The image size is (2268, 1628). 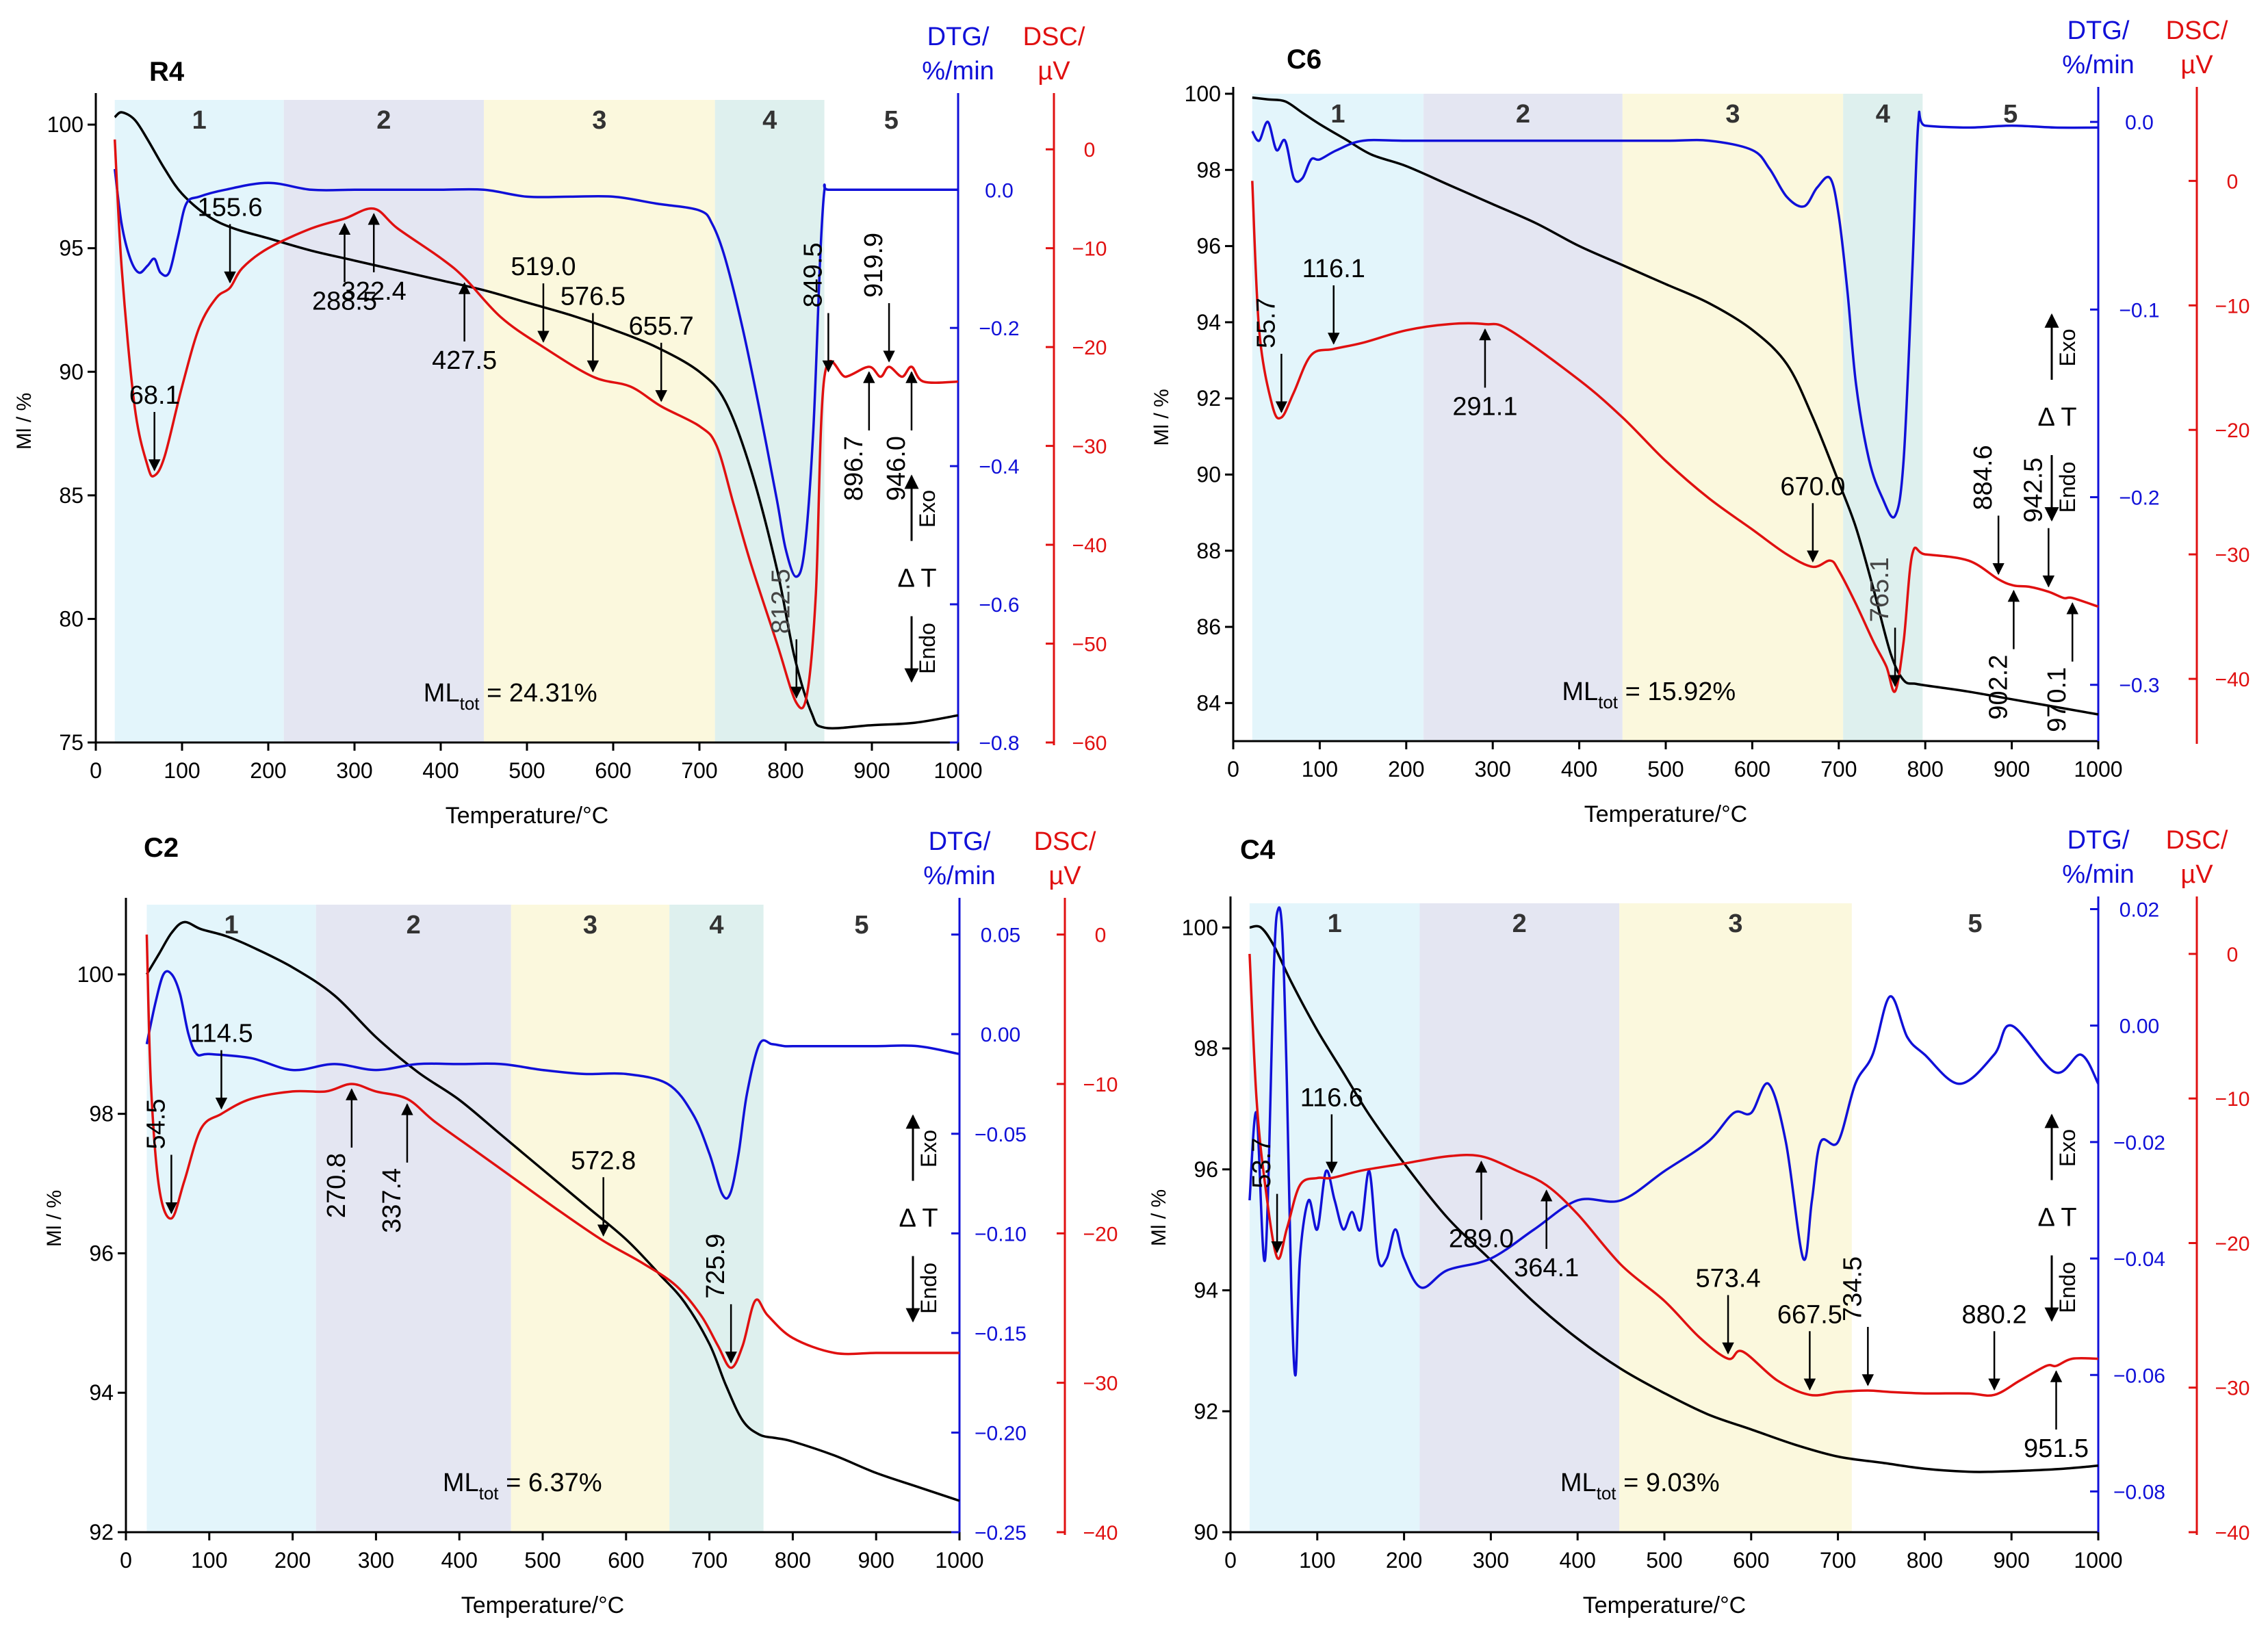 What do you see at coordinates (1206, 1533) in the screenshot?
I see `ml-tick-label: 90` at bounding box center [1206, 1533].